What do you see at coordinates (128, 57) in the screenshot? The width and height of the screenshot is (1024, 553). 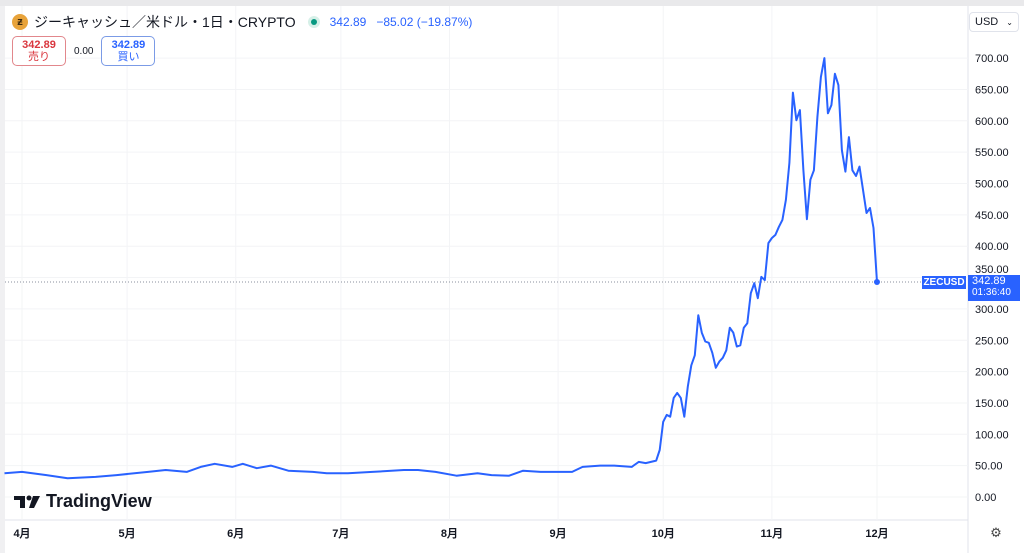 I see `buy-label: 買い` at bounding box center [128, 57].